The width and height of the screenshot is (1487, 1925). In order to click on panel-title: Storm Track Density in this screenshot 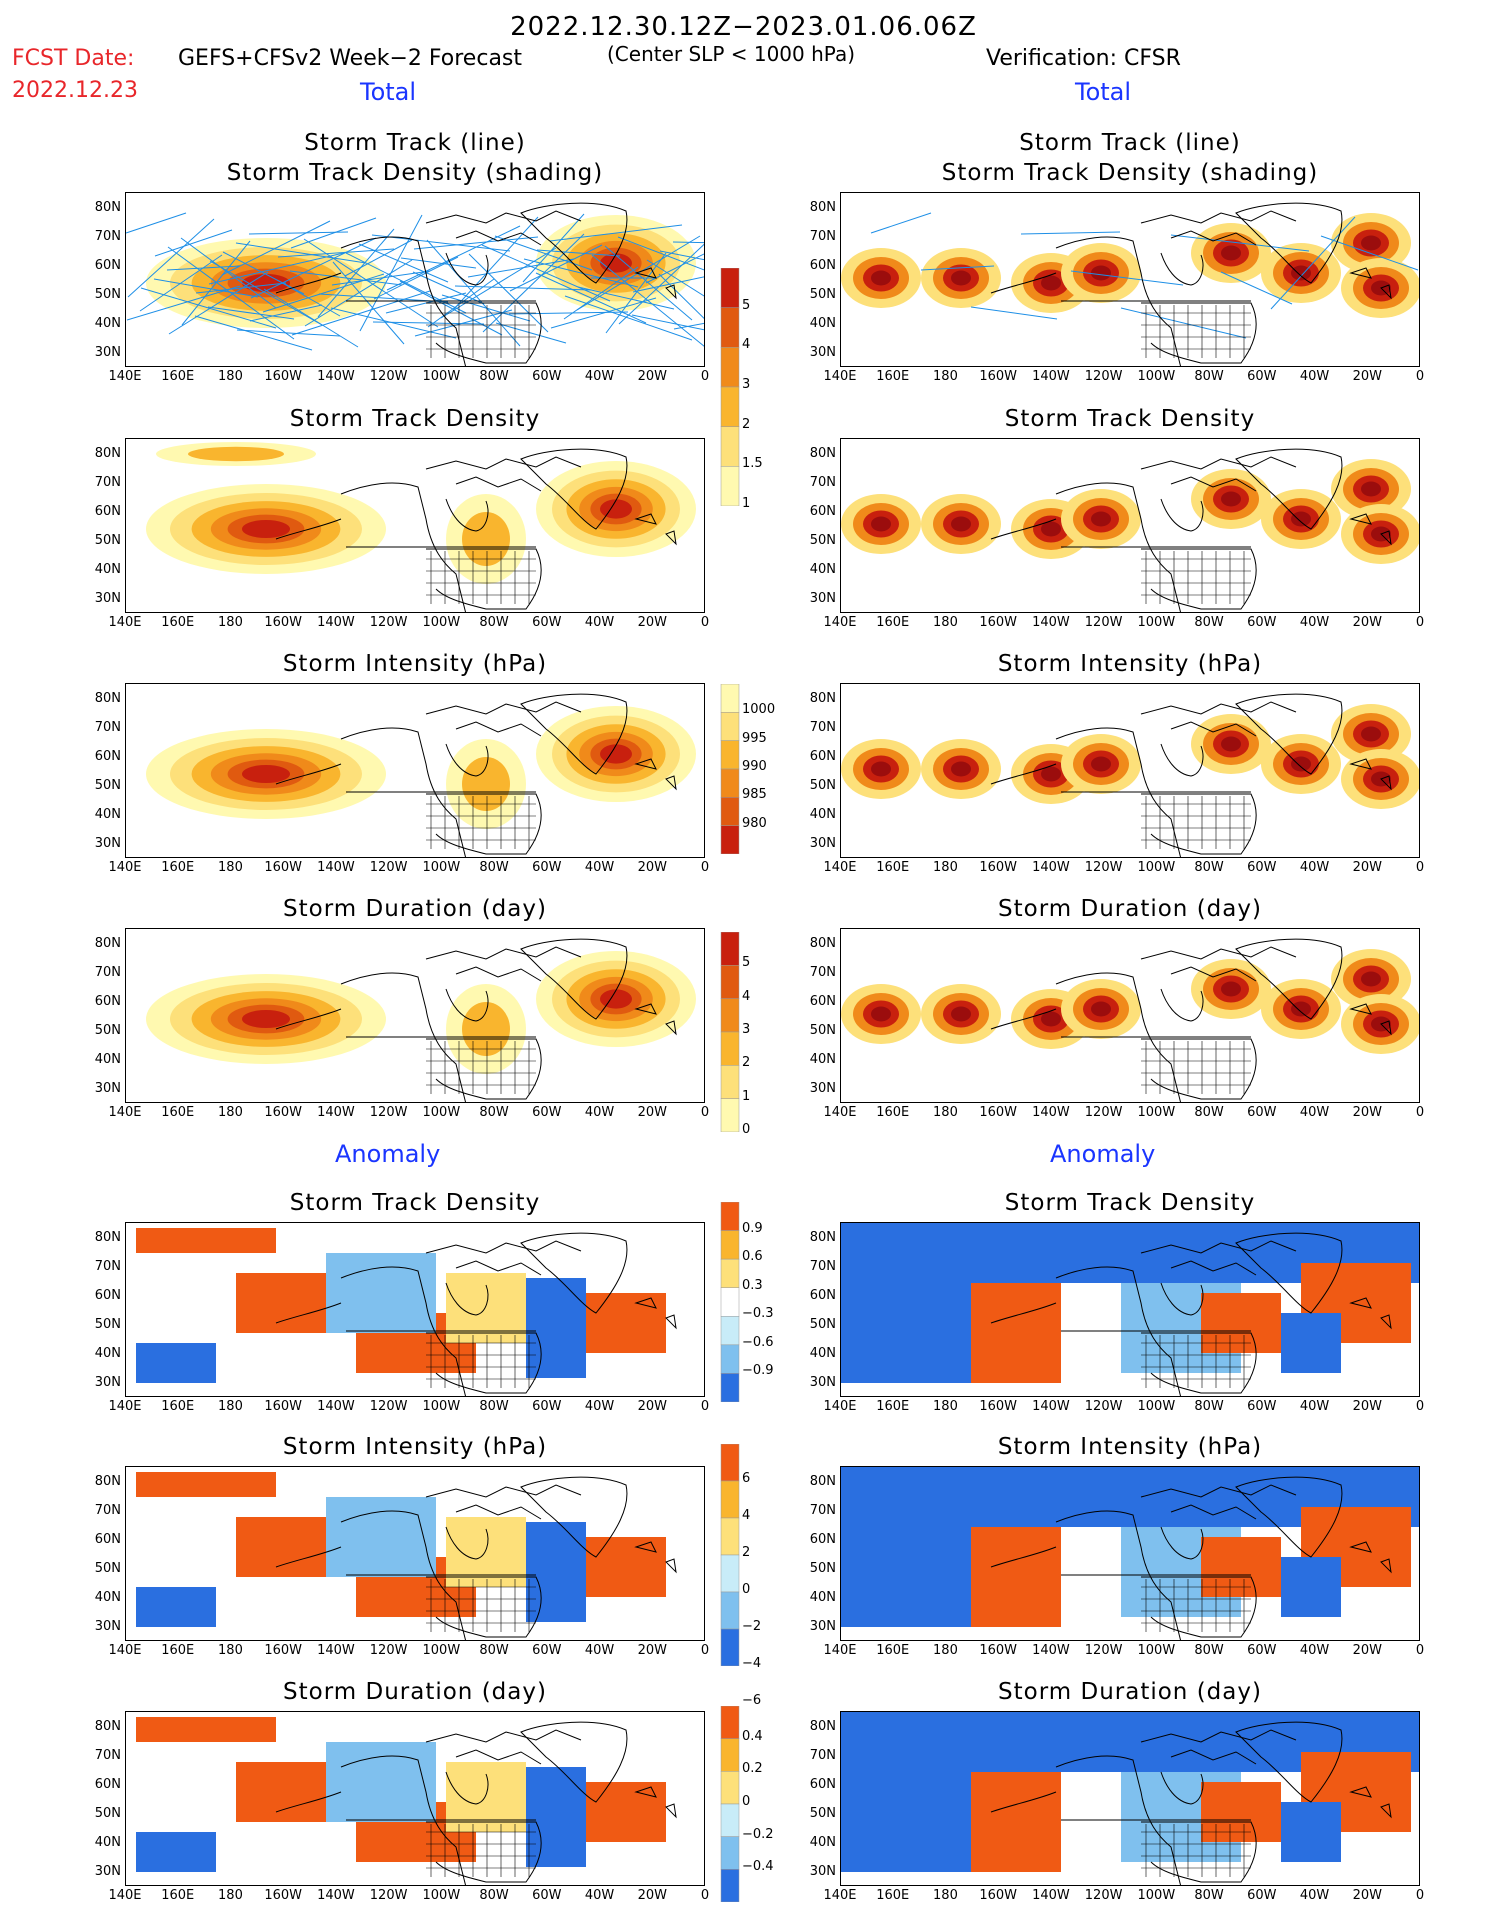, I will do `click(1130, 419)`.